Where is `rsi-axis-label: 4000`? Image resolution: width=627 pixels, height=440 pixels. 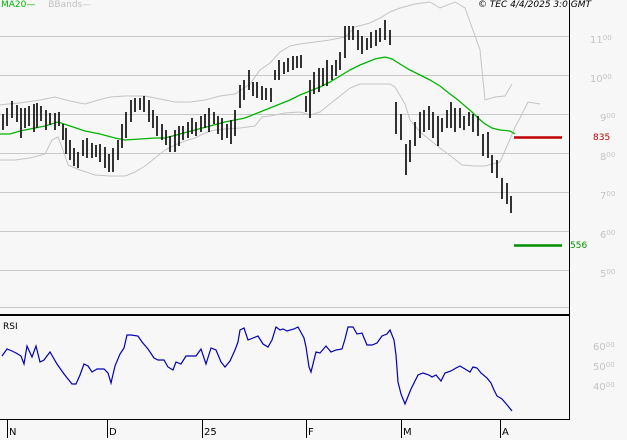 rsi-axis-label: 4000 is located at coordinates (604, 387).